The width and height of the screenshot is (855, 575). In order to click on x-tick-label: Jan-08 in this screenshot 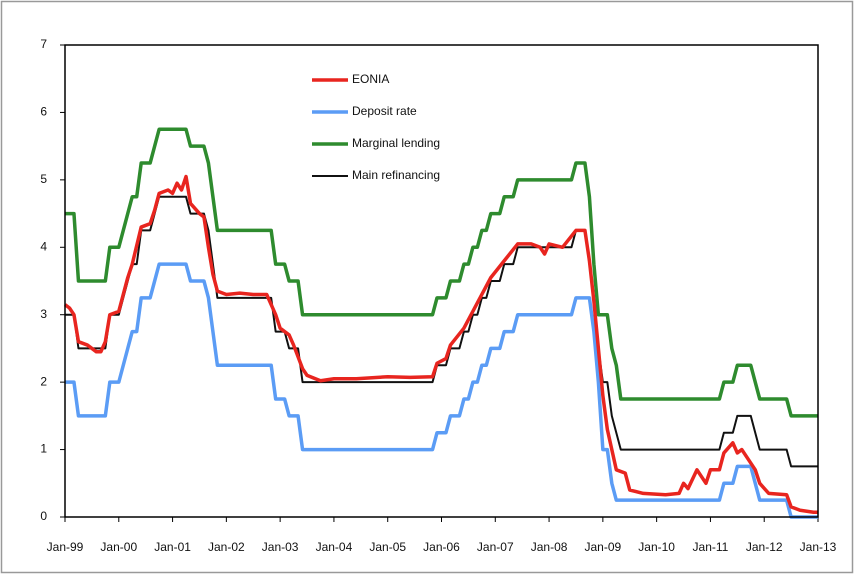, I will do `click(549, 547)`.